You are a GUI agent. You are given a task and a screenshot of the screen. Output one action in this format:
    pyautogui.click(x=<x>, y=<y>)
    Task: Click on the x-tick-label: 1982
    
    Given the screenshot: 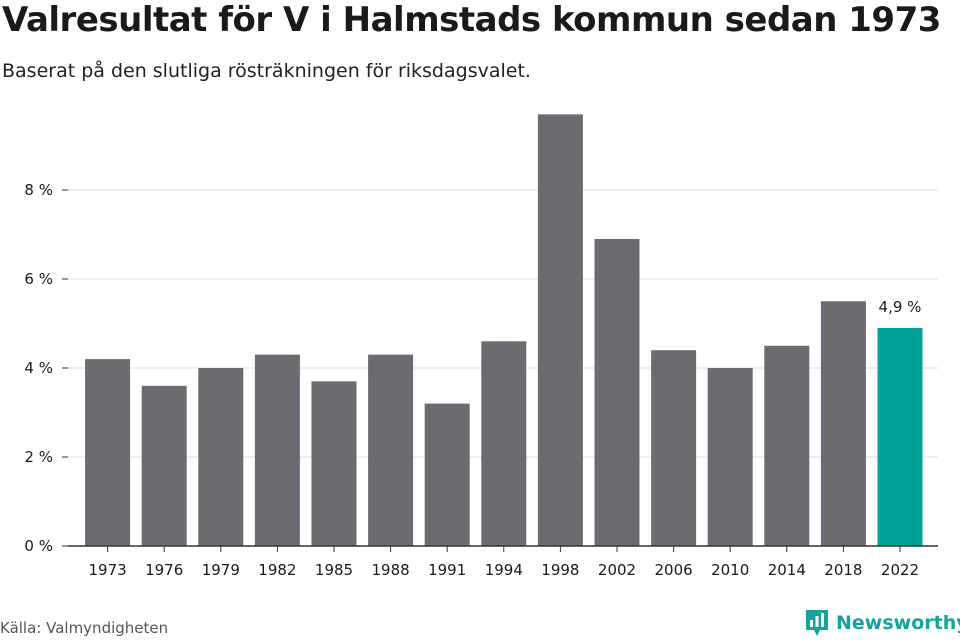 What is the action you would take?
    pyautogui.click(x=277, y=570)
    